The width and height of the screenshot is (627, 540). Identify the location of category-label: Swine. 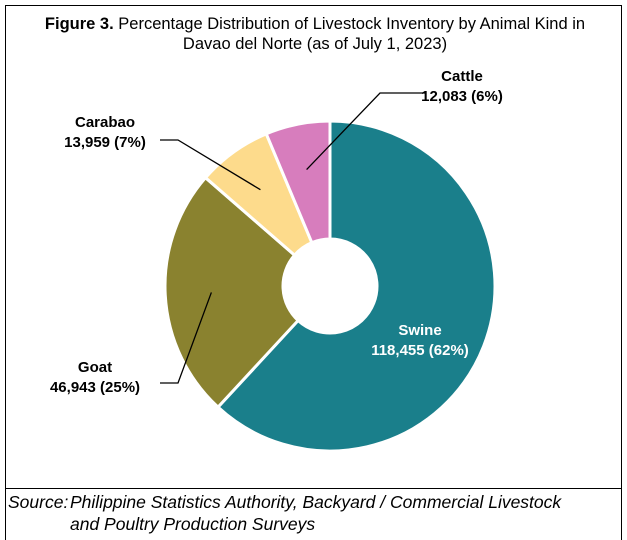
(419, 330).